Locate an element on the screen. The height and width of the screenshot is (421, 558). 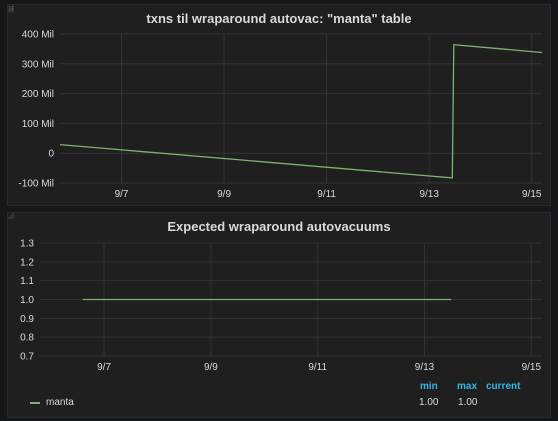
legend-header-min: min is located at coordinates (429, 386).